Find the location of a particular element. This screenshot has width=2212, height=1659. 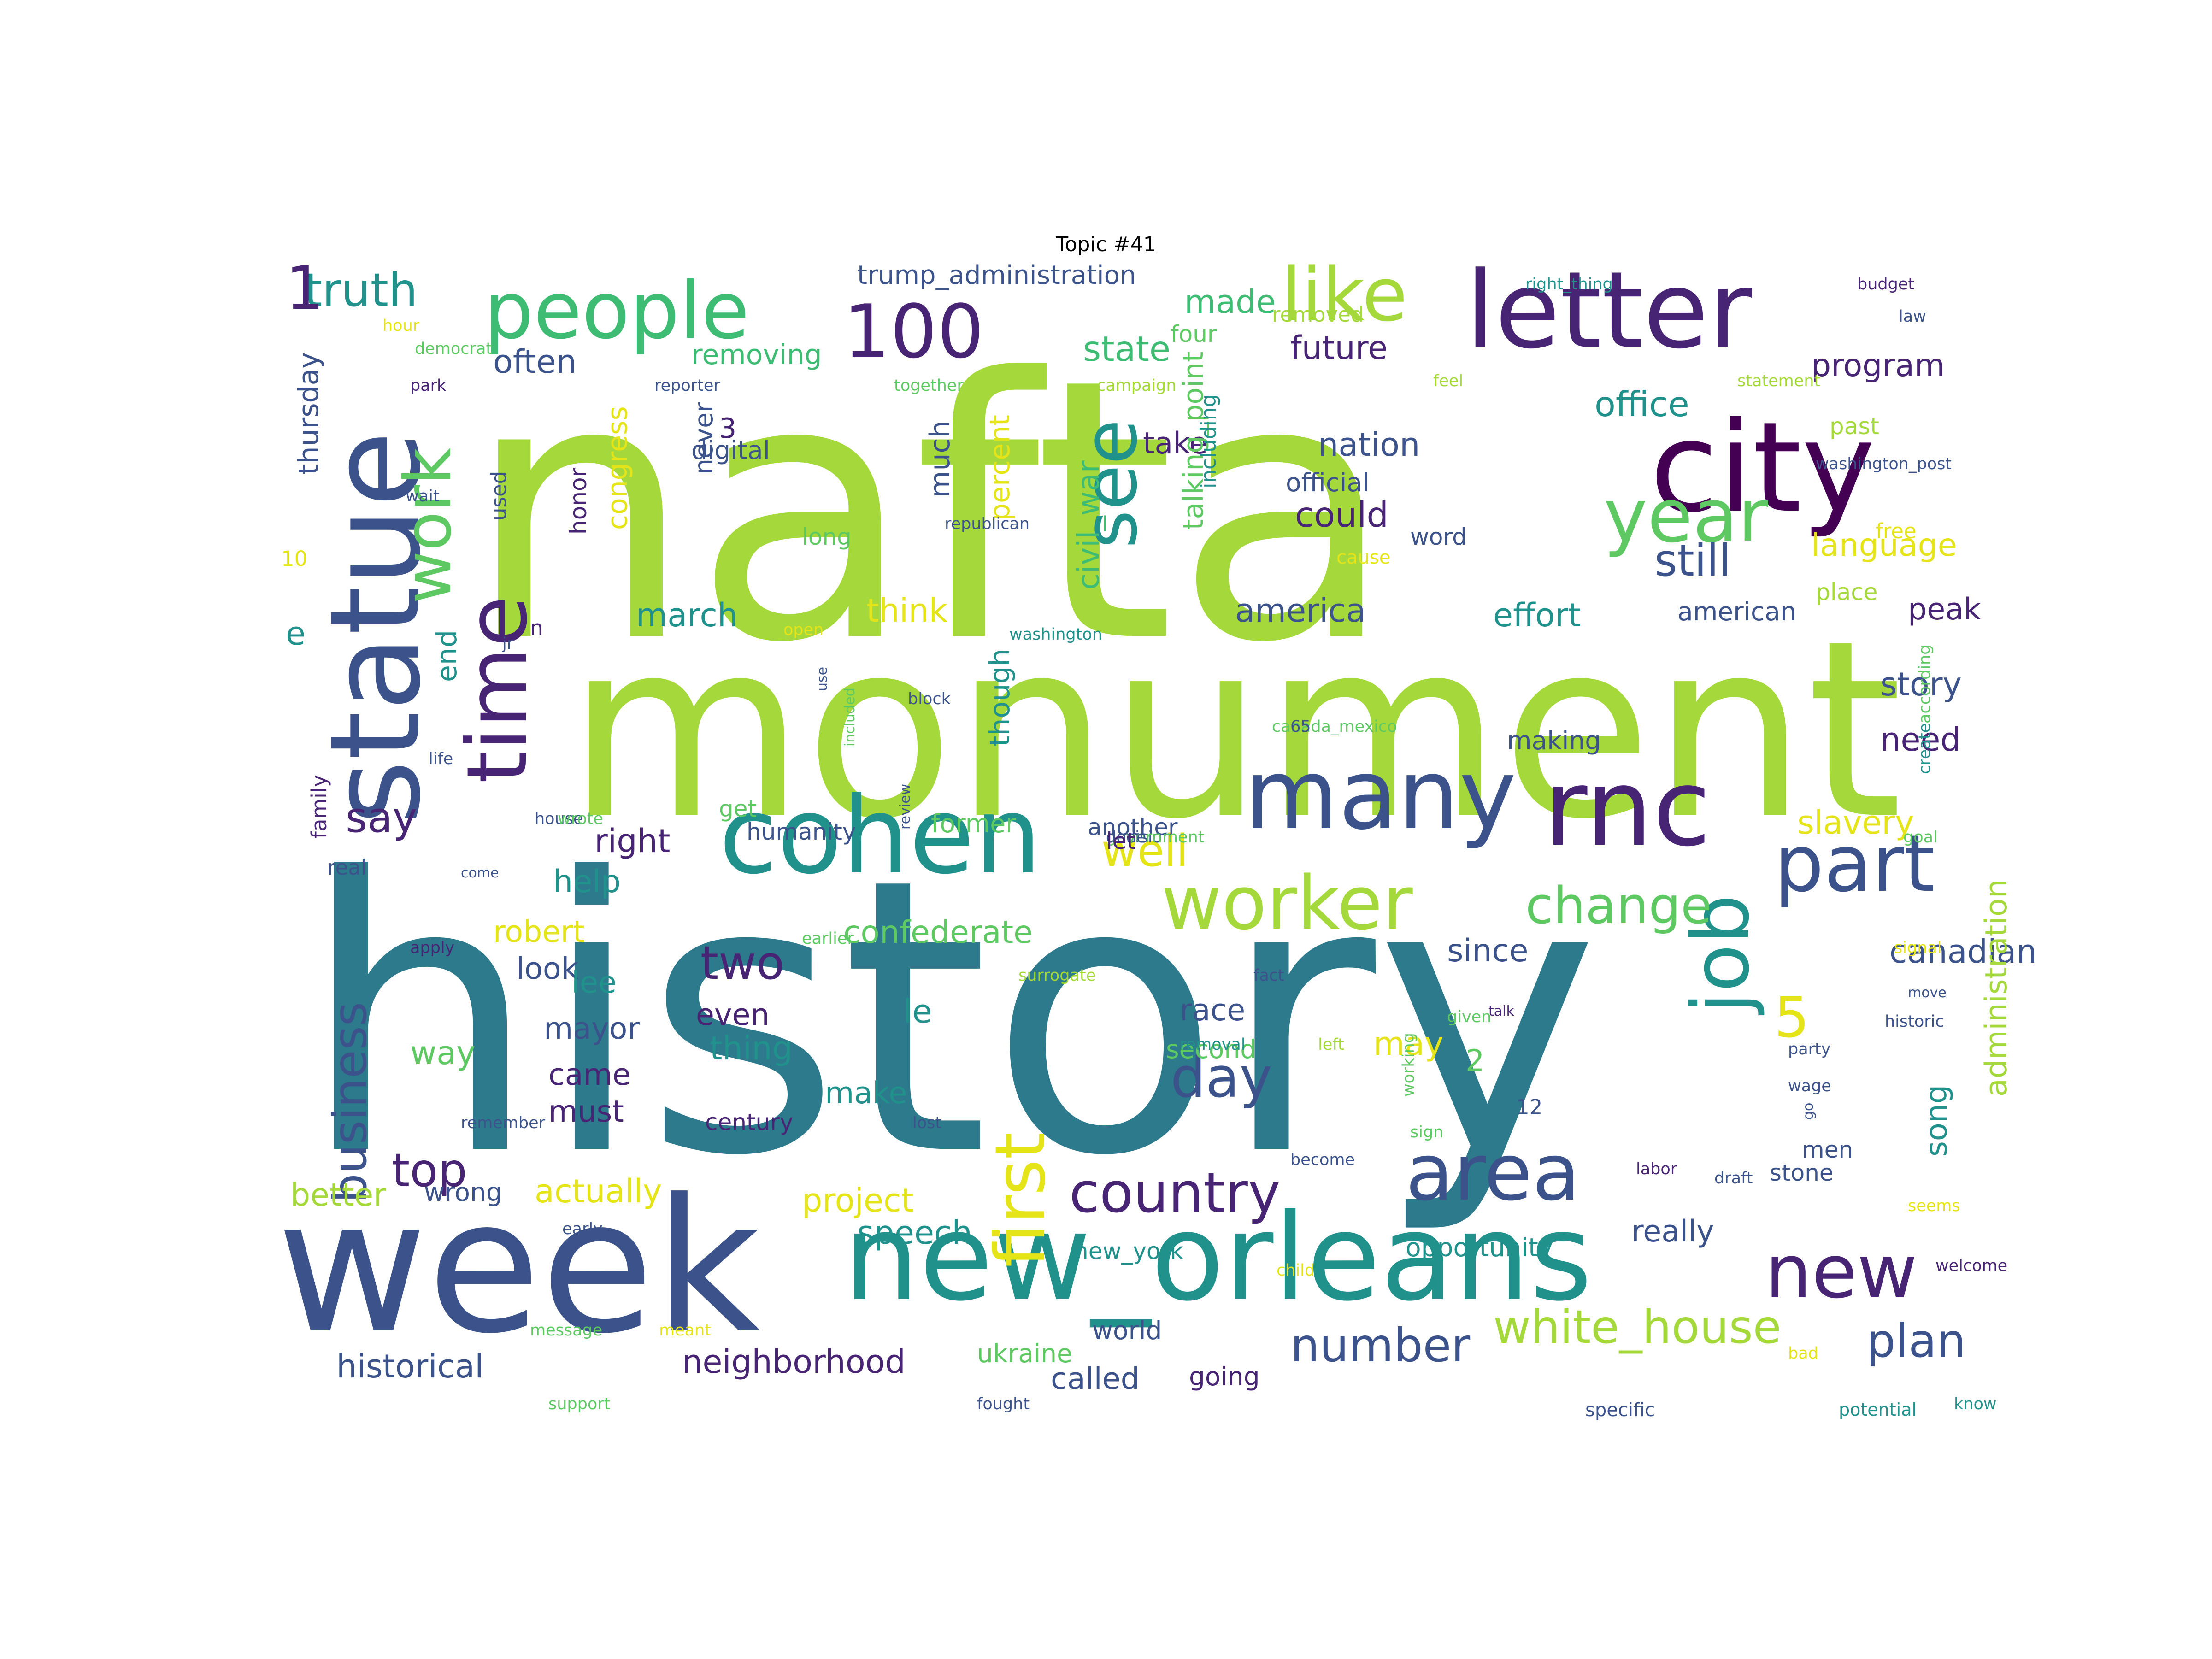

word-removed: removed is located at coordinates (1318, 314).